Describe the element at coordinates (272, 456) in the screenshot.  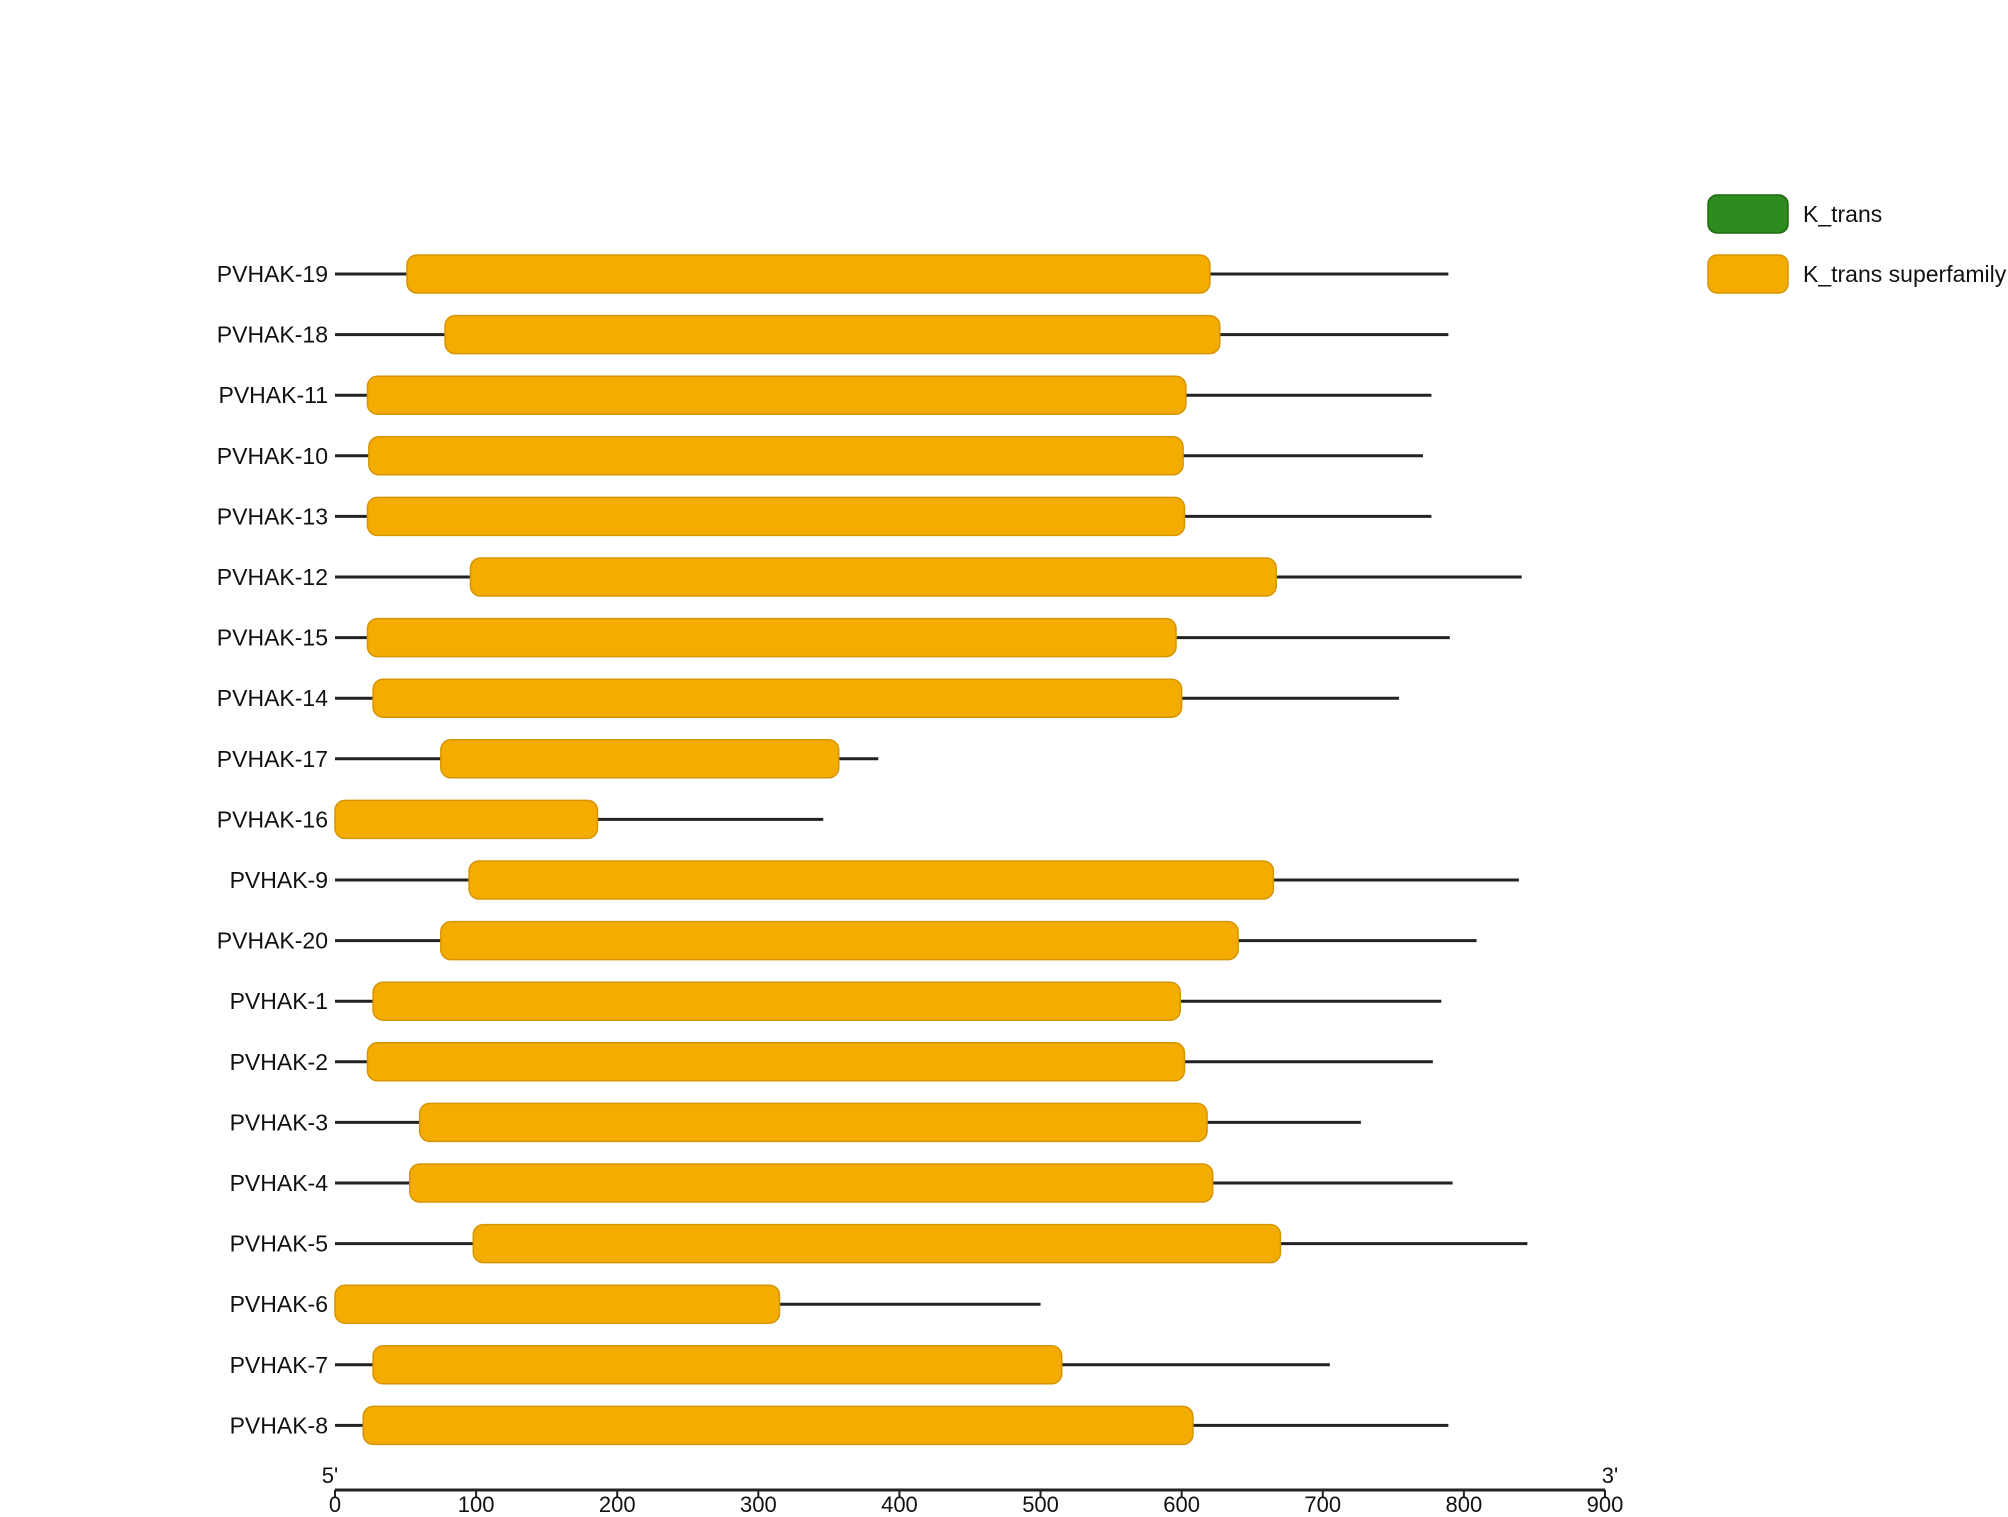
I see `gene-label: PVHAK-10` at that location.